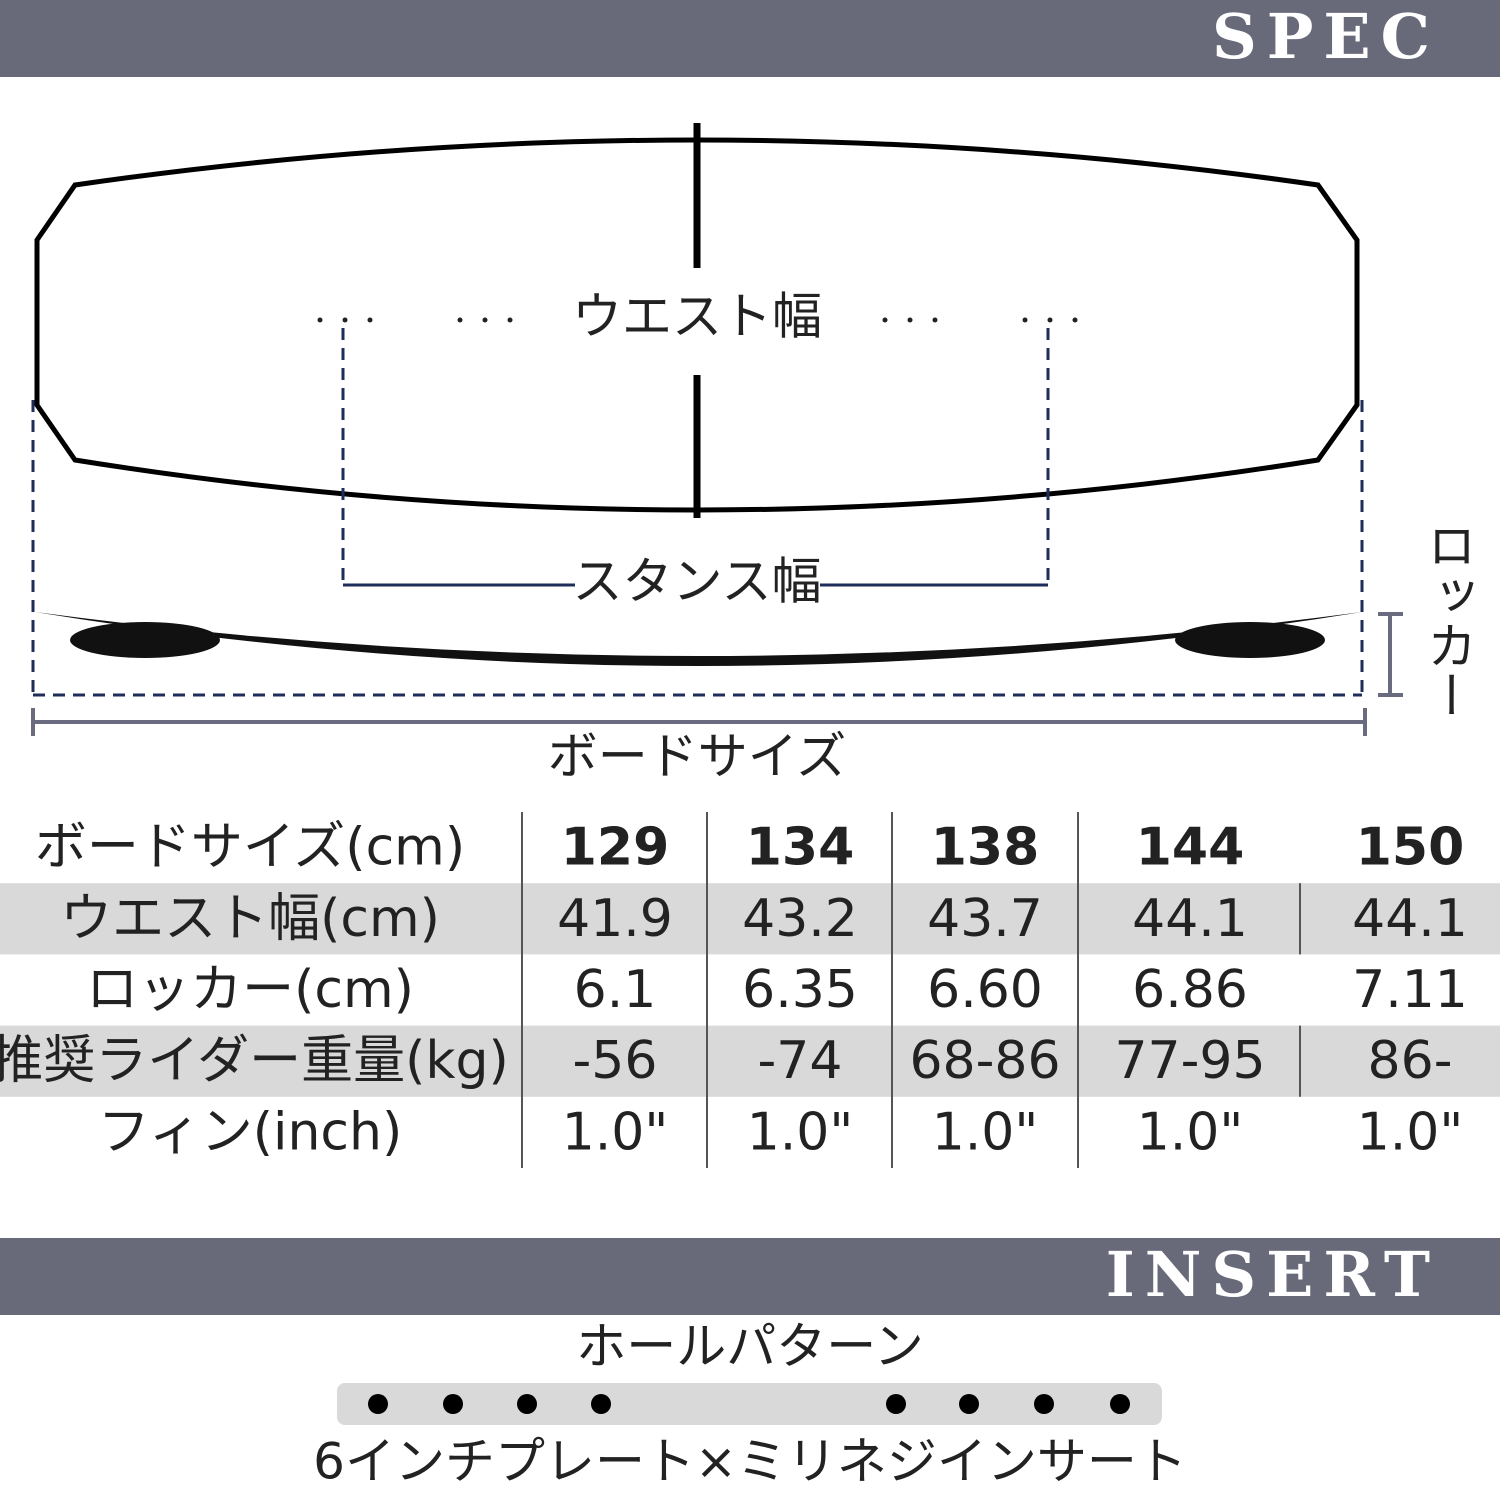 Image resolution: width=1500 pixels, height=1504 pixels. I want to click on table-cell: ウエスト幅(cm), so click(250, 919).